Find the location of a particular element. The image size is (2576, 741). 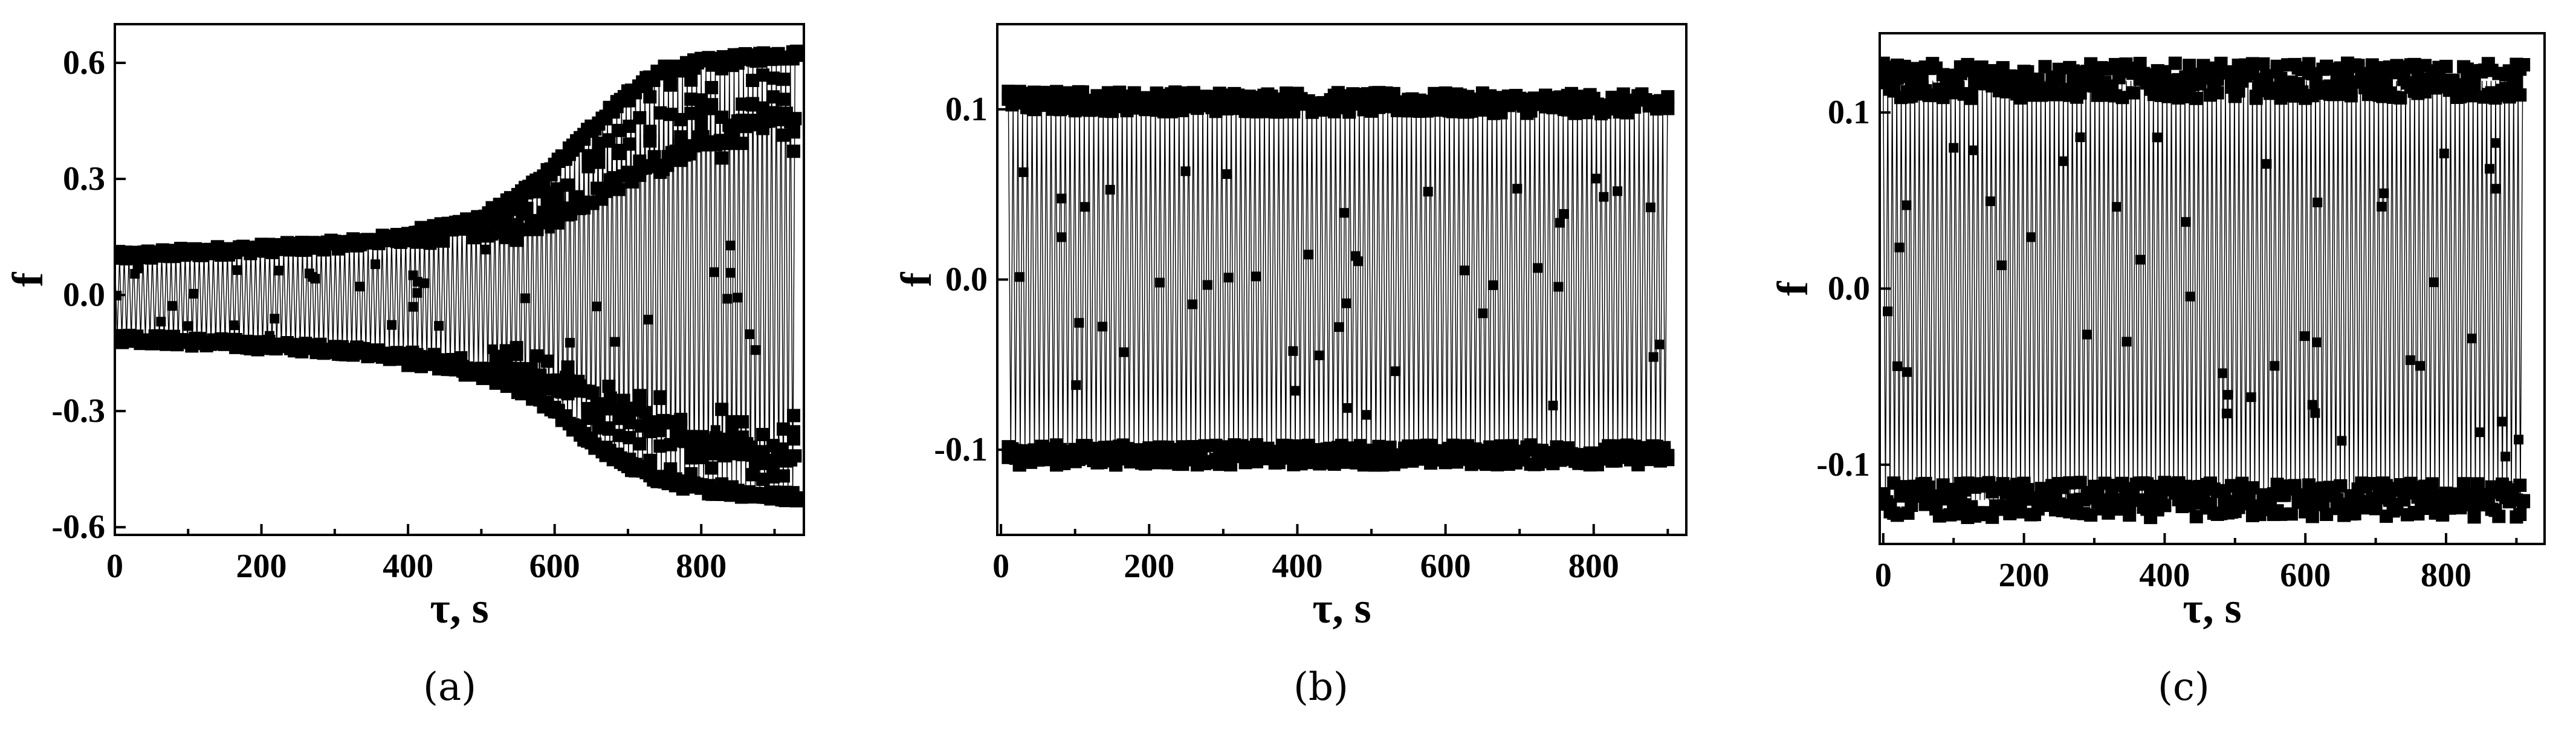

y-tick-label: -0.1 is located at coordinates (961, 449).